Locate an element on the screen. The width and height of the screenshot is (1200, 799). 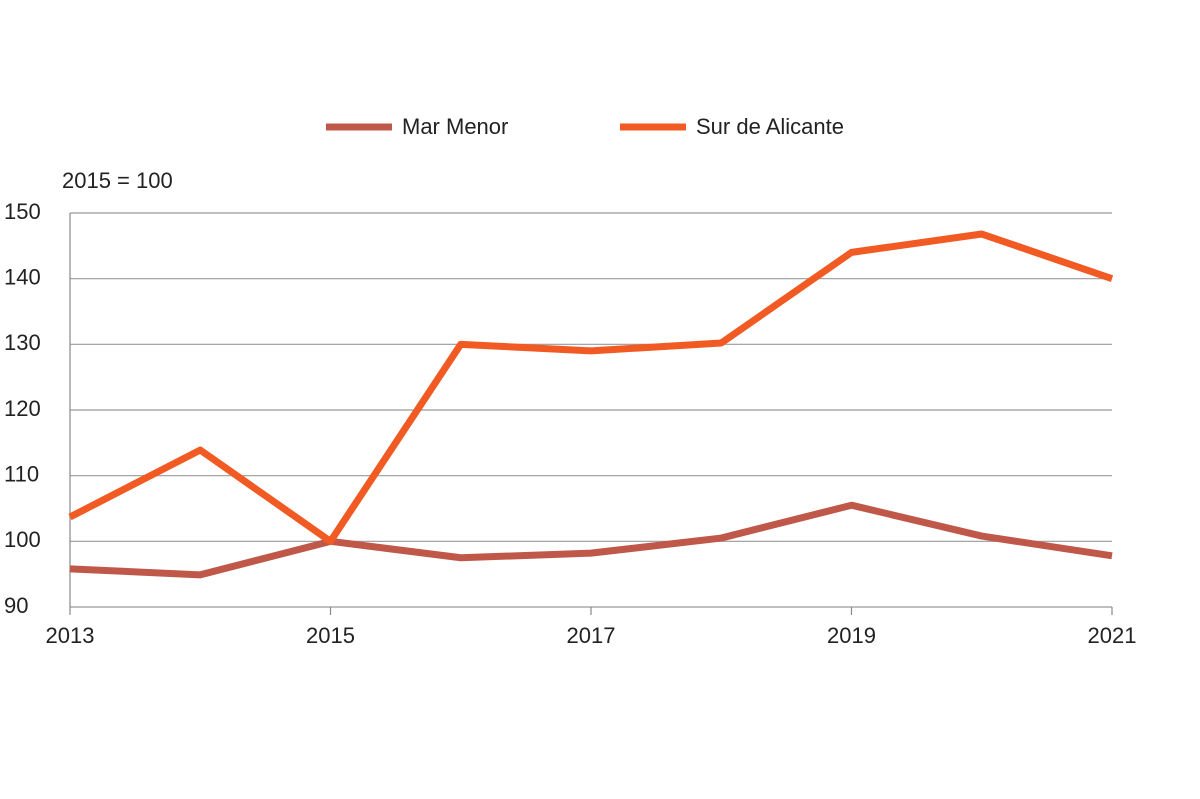
y-tick-label: 150 is located at coordinates (22, 211).